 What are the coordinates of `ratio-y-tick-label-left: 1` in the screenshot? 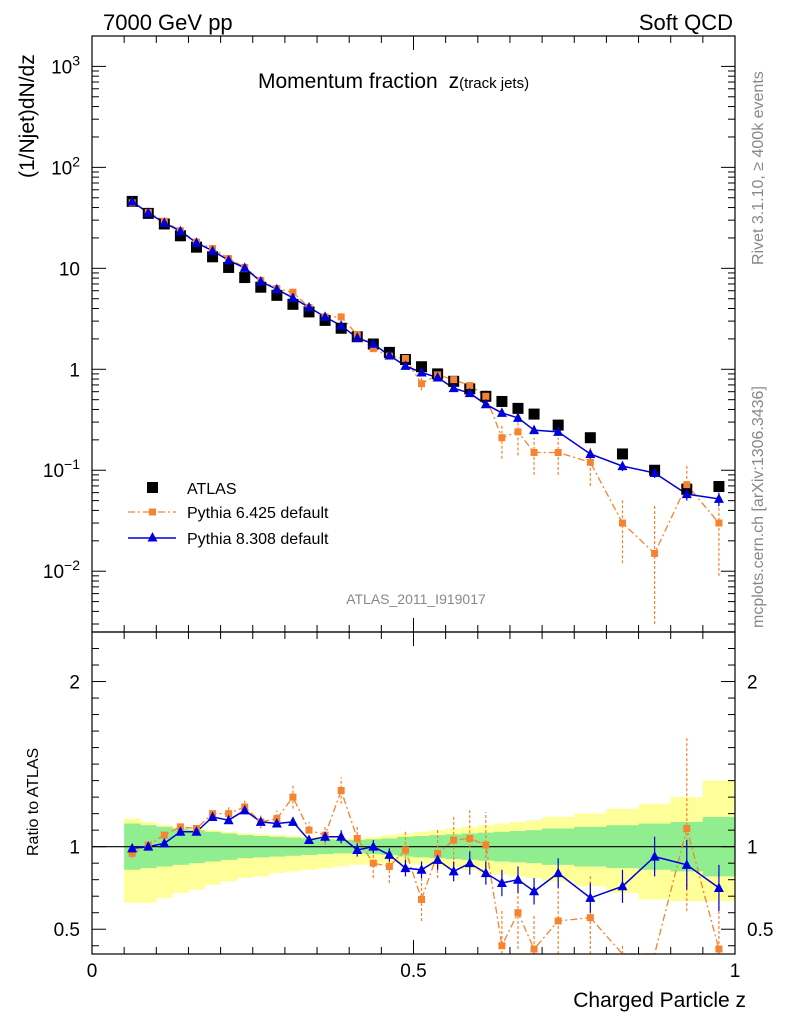 It's located at (74, 848).